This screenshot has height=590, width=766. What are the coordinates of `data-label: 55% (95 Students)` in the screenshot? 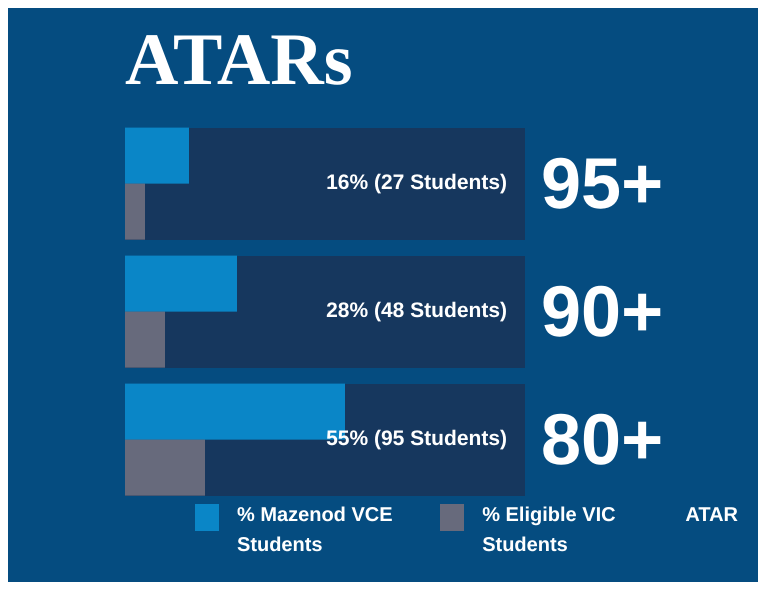 It's located at (416, 438).